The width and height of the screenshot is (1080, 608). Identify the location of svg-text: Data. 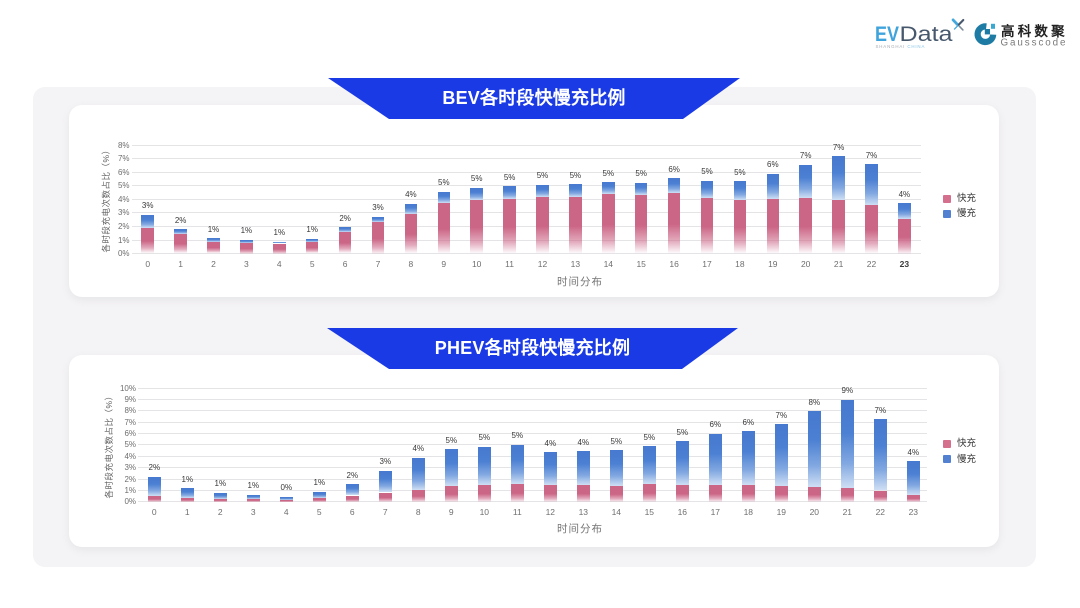
(926, 34).